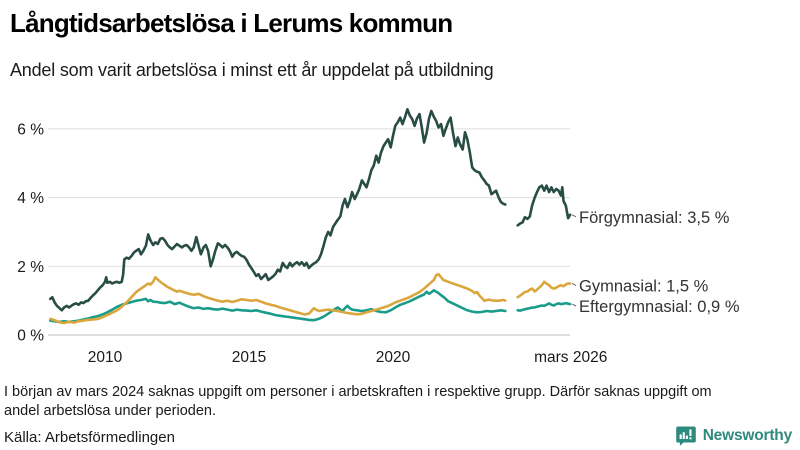  I want to click on newsworthy-logo: Newsworthy, so click(733, 436).